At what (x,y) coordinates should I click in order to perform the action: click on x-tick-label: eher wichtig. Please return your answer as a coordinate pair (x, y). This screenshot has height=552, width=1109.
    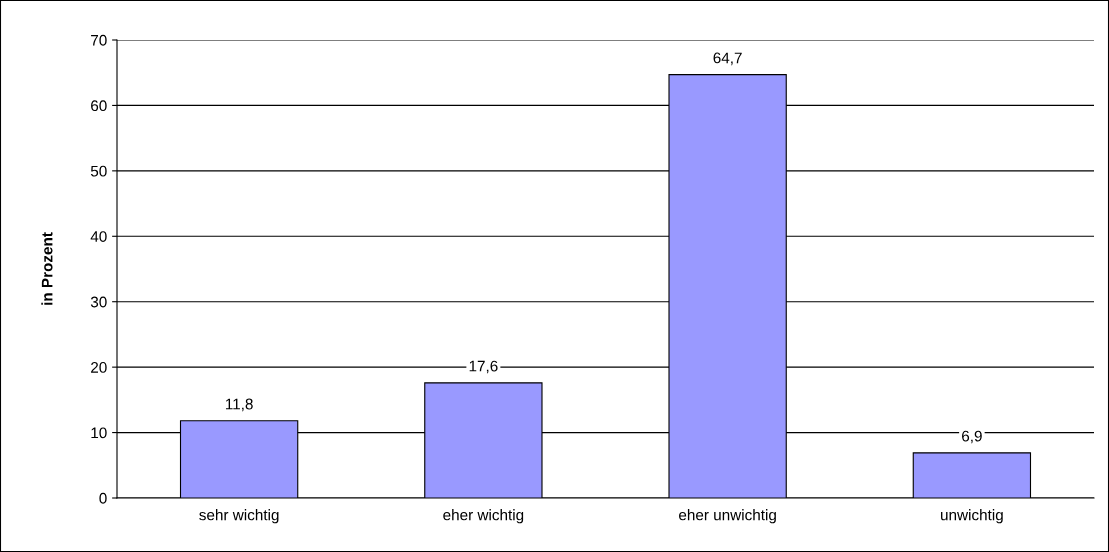
    Looking at the image, I should click on (483, 516).